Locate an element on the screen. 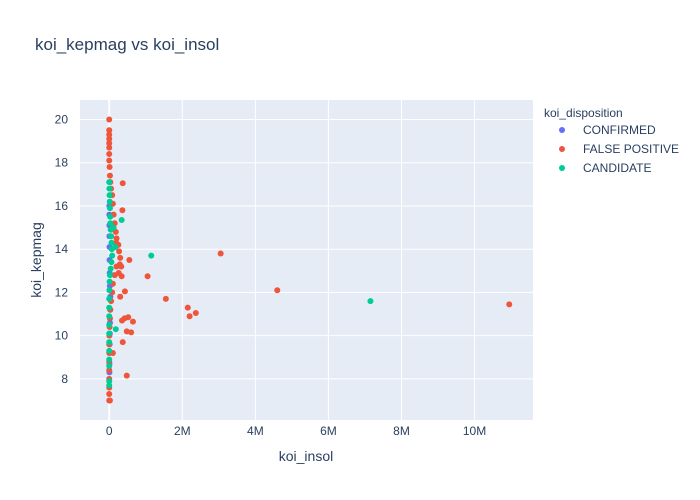  y-tick-label: 8 is located at coordinates (64, 379).